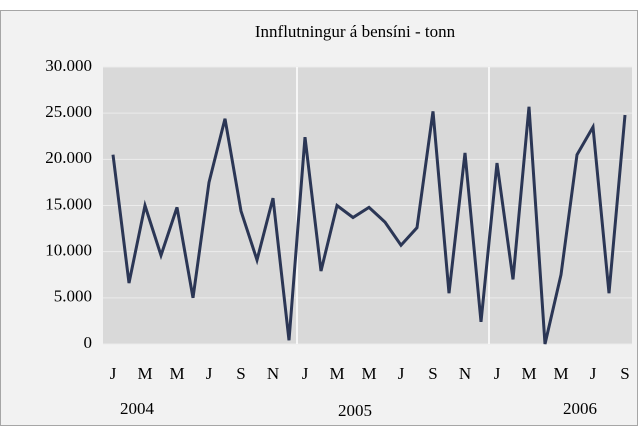 The image size is (639, 427). Describe the element at coordinates (68, 65) in the screenshot. I see `y-tick-label: 30.000` at that location.